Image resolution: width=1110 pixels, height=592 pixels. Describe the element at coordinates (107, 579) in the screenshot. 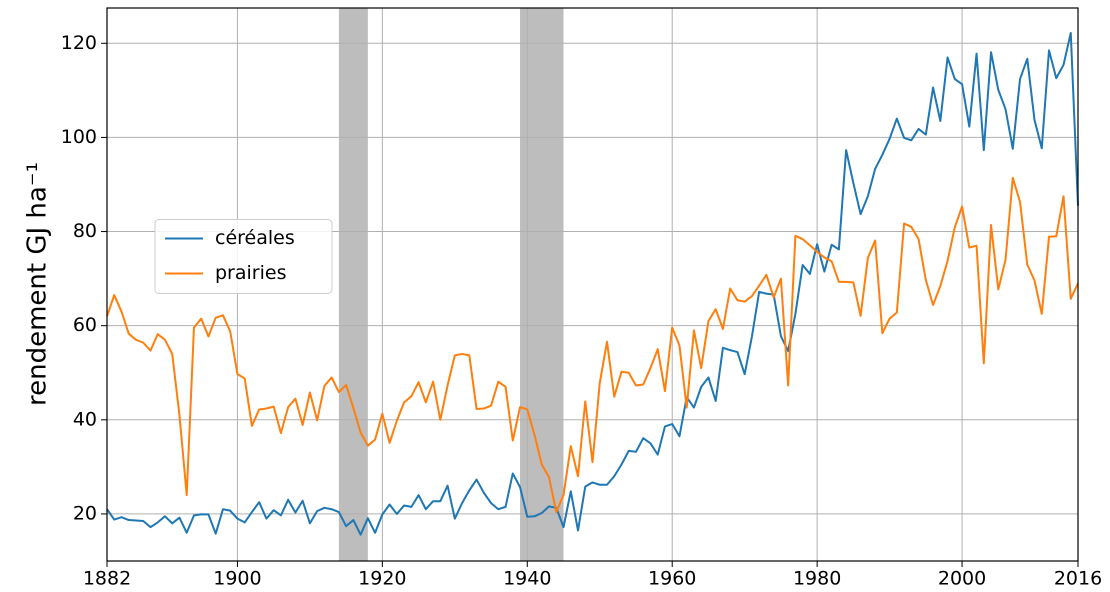

I see `x-tick-label: 1882` at that location.